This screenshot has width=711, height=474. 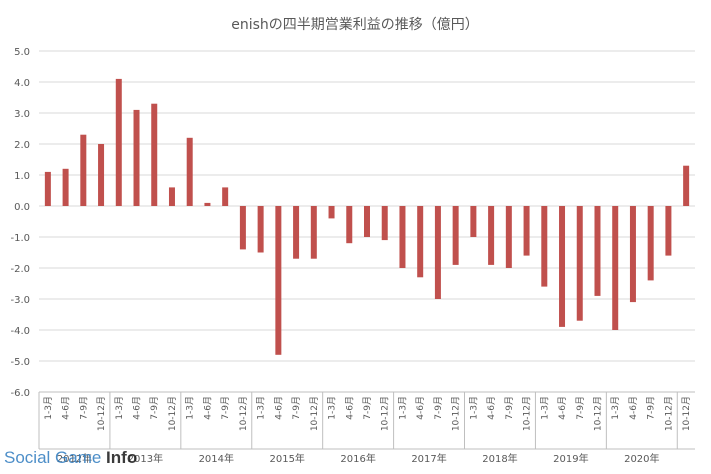 What do you see at coordinates (22, 207) in the screenshot?
I see `y-tick-label: 0.0` at bounding box center [22, 207].